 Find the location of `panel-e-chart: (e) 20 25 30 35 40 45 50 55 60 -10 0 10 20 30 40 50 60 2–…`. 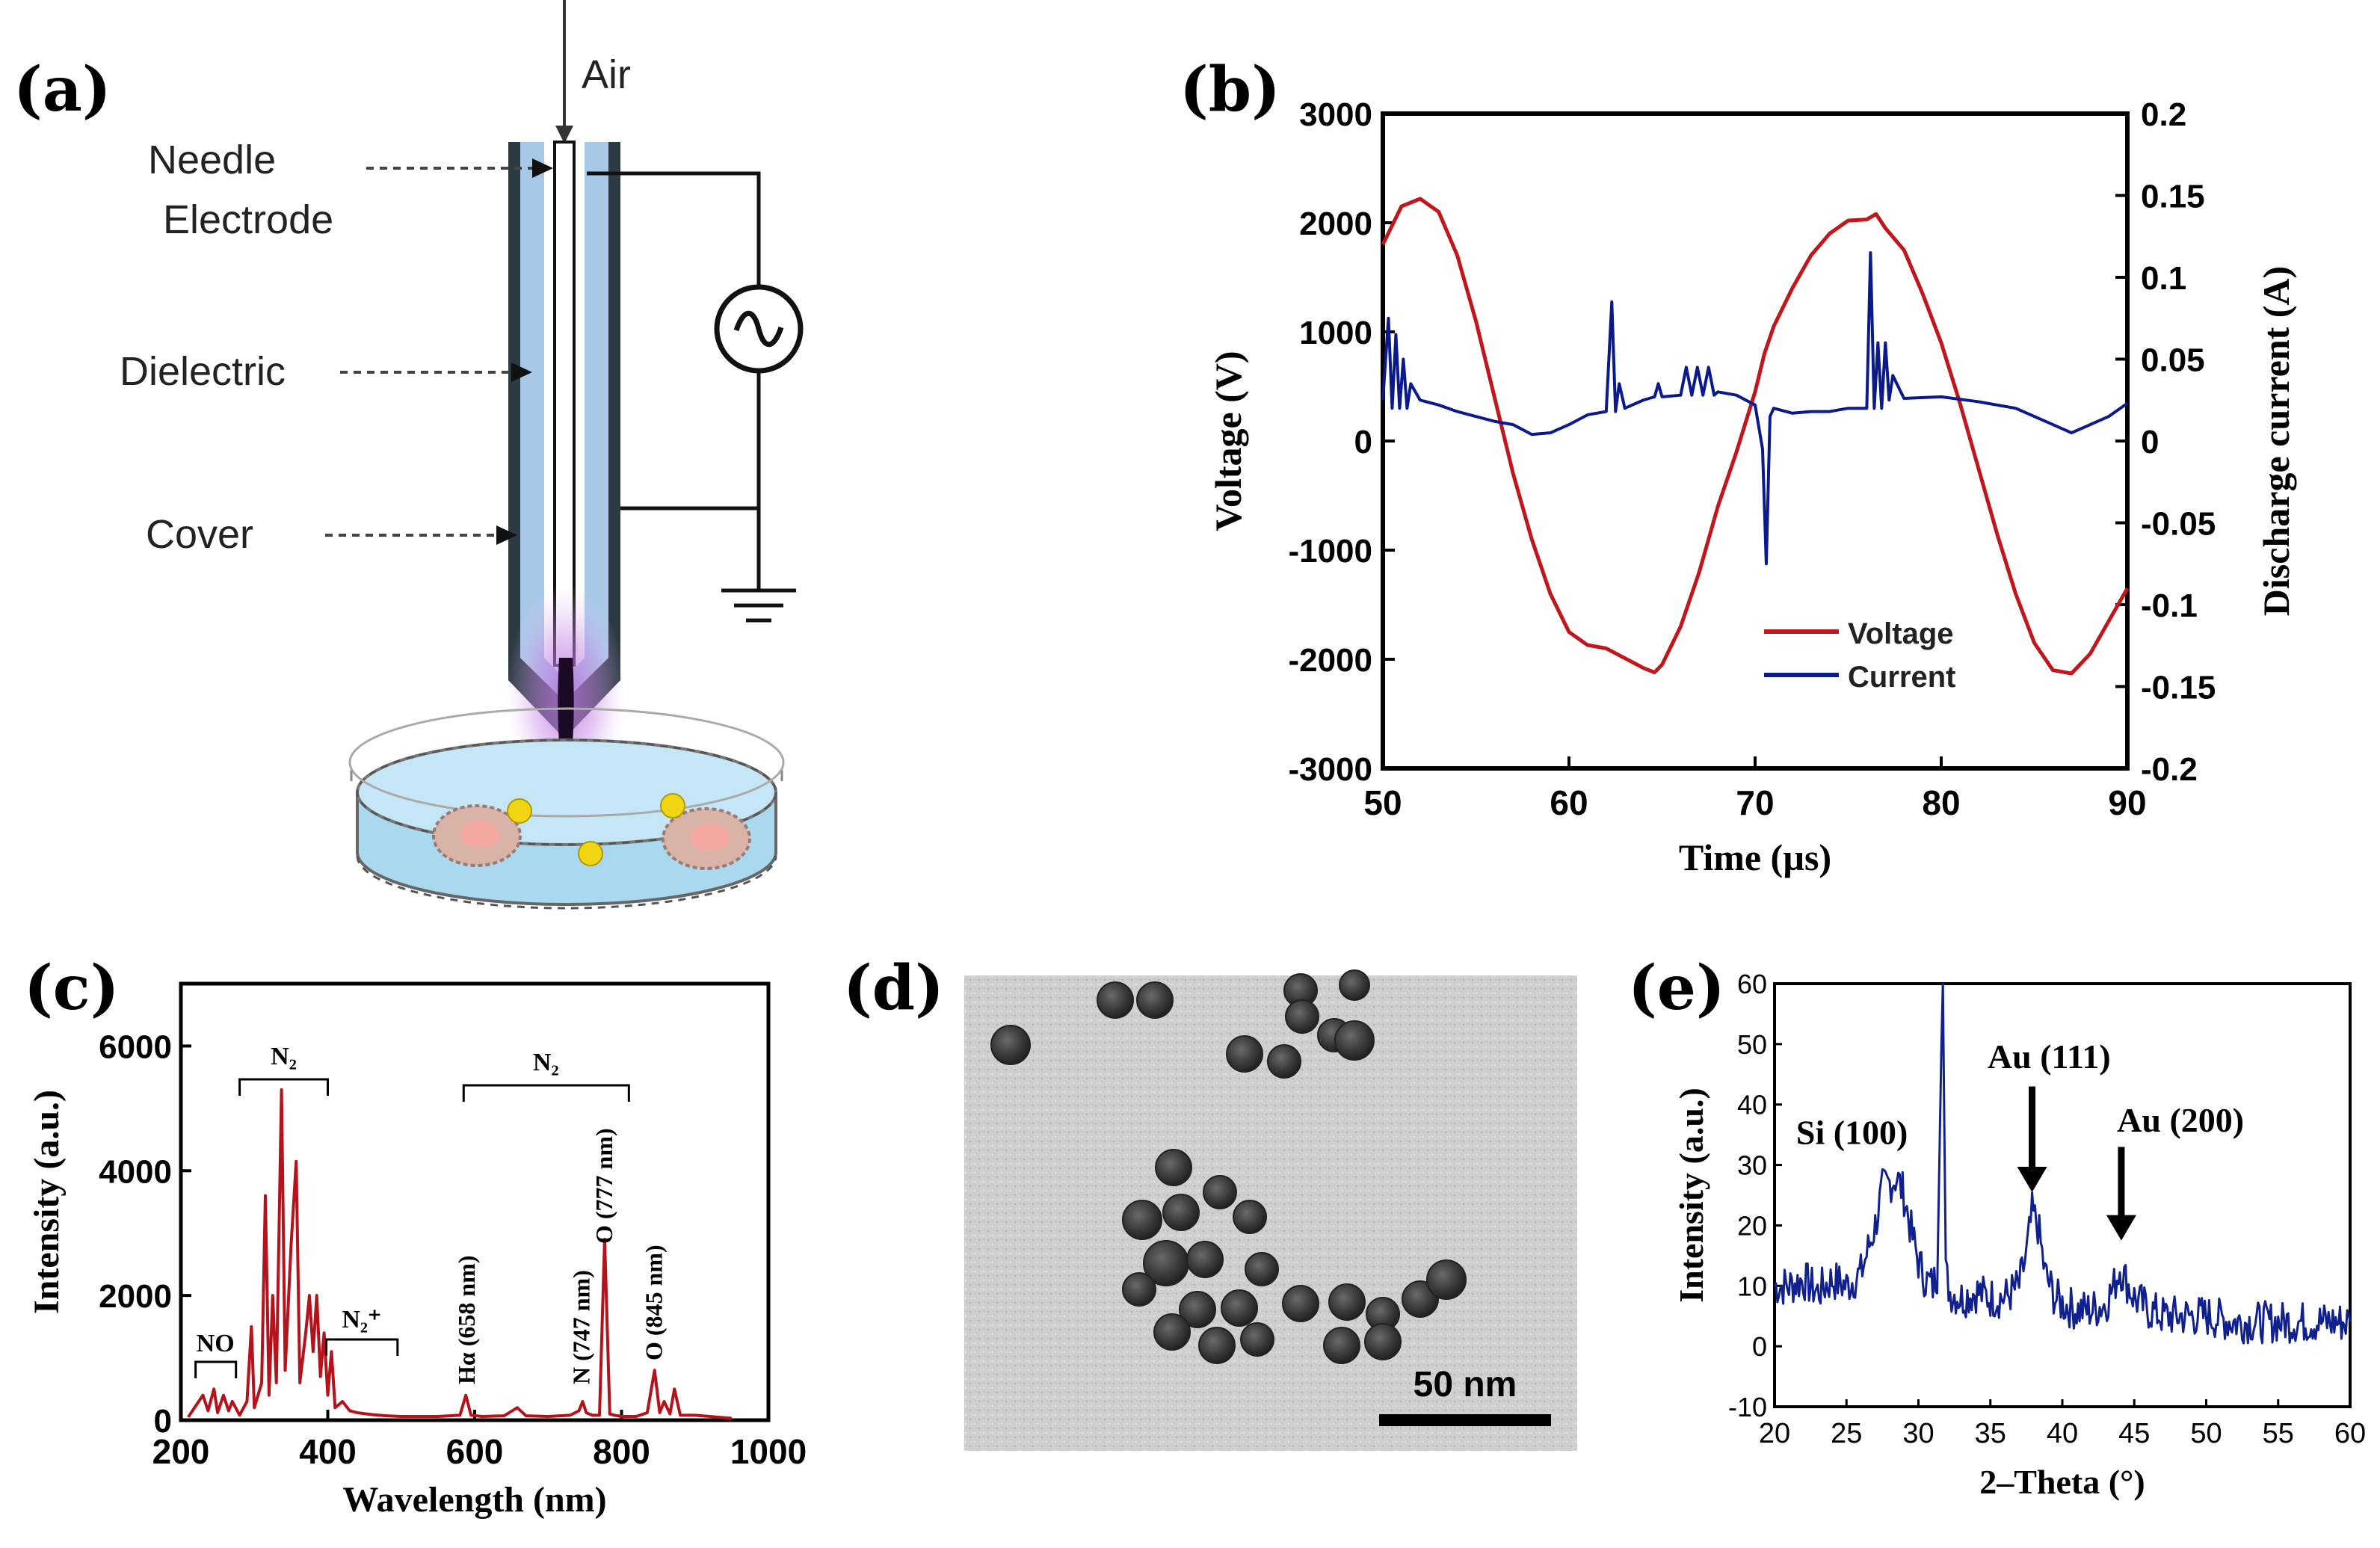

panel-e-chart: (e) 20 25 30 35 40 45 50 55 60 -10 0 10 20 30 40 50 60 2–… is located at coordinates (1997, 1226).